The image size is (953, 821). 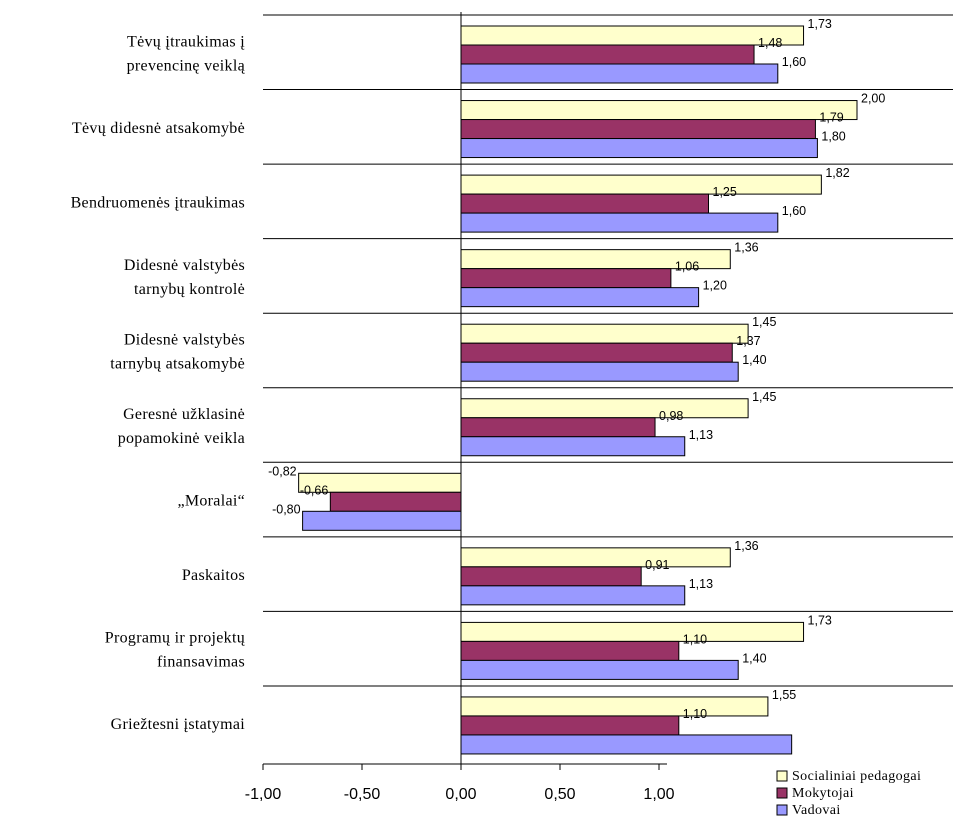 I want to click on category-label: Tėvų didesnė atsakomybė, so click(x=158, y=128).